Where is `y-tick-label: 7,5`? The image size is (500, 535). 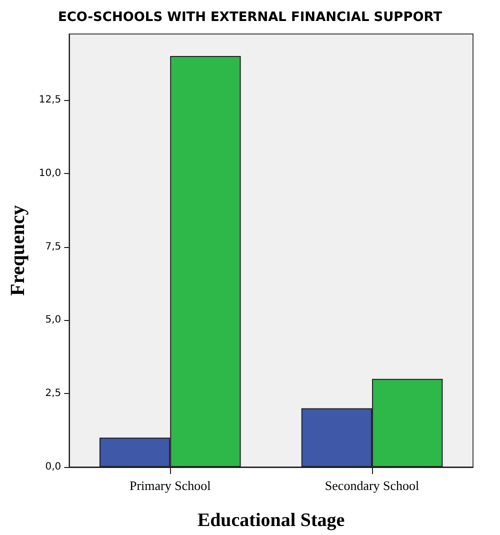
y-tick-label: 7,5 is located at coordinates (53, 246).